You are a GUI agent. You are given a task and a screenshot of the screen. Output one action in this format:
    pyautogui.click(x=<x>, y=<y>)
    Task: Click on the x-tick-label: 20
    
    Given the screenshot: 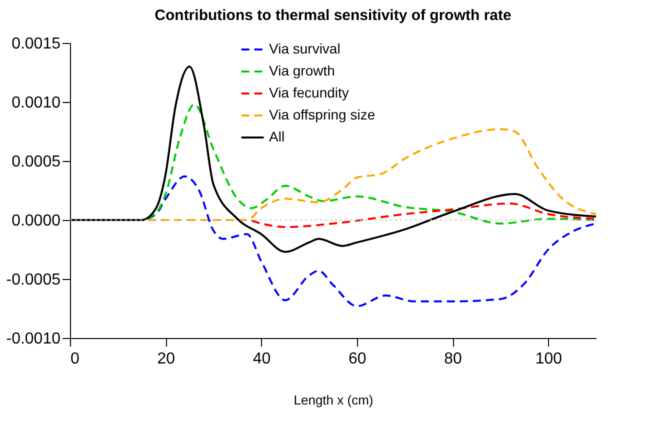 What is the action you would take?
    pyautogui.click(x=166, y=359)
    